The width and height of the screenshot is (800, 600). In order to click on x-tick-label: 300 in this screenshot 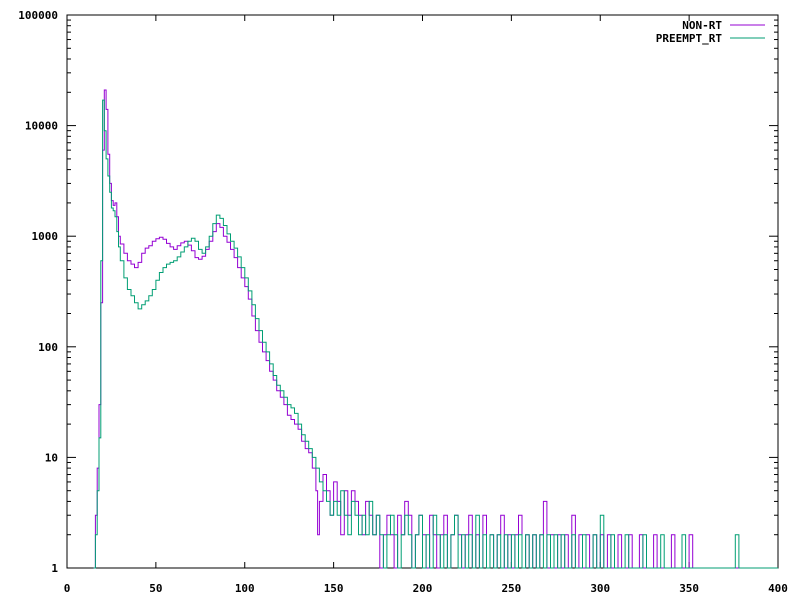, I will do `click(600, 588)`.